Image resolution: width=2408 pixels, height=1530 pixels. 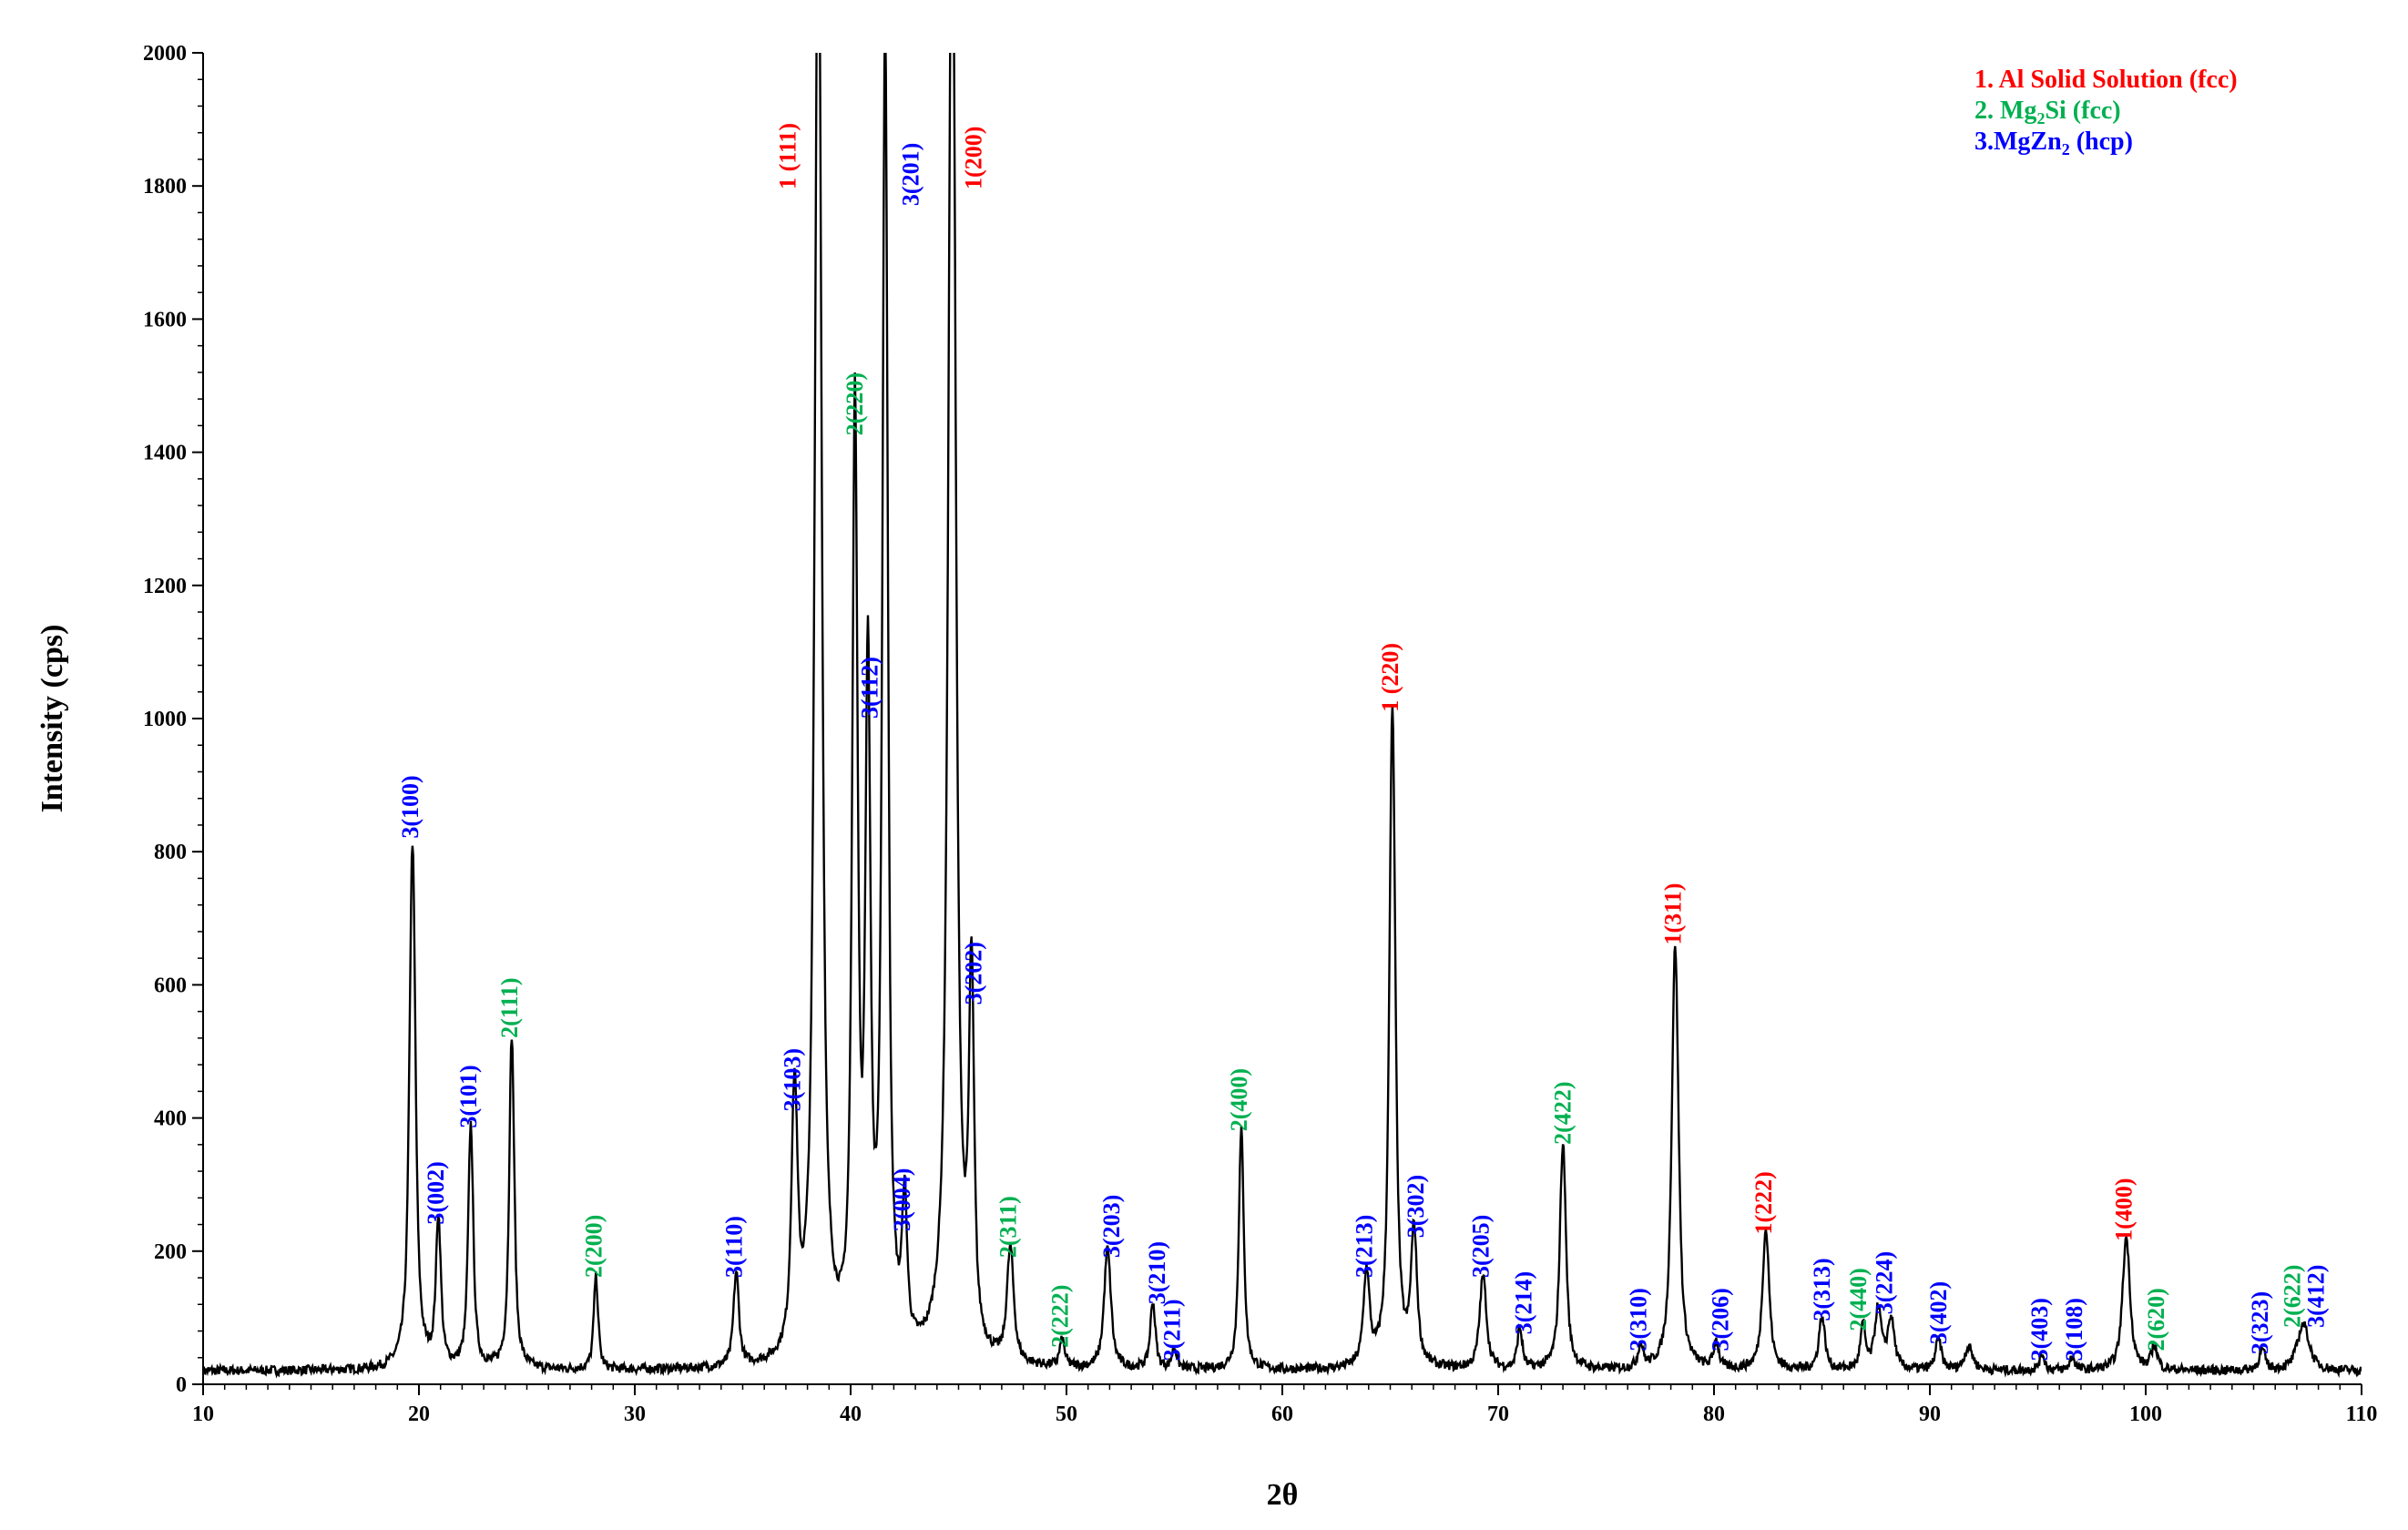 What do you see at coordinates (410, 806) in the screenshot?
I see `peak-label: 3(100)` at bounding box center [410, 806].